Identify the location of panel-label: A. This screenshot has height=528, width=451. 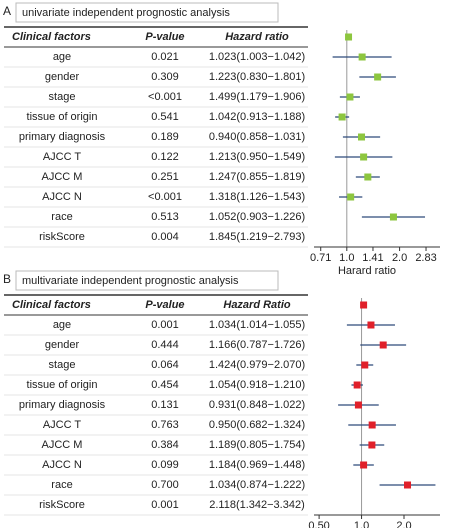
(7, 11).